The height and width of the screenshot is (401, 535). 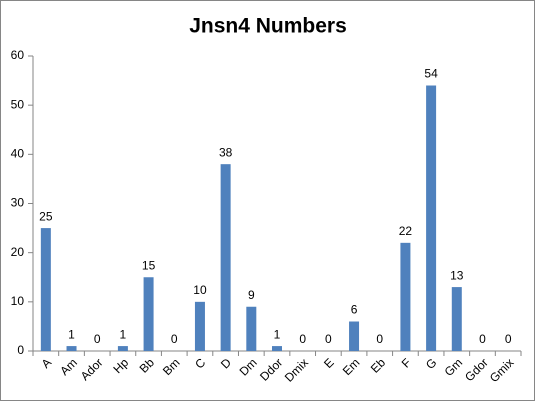 What do you see at coordinates (18, 203) in the screenshot?
I see `y-tick-label: 30` at bounding box center [18, 203].